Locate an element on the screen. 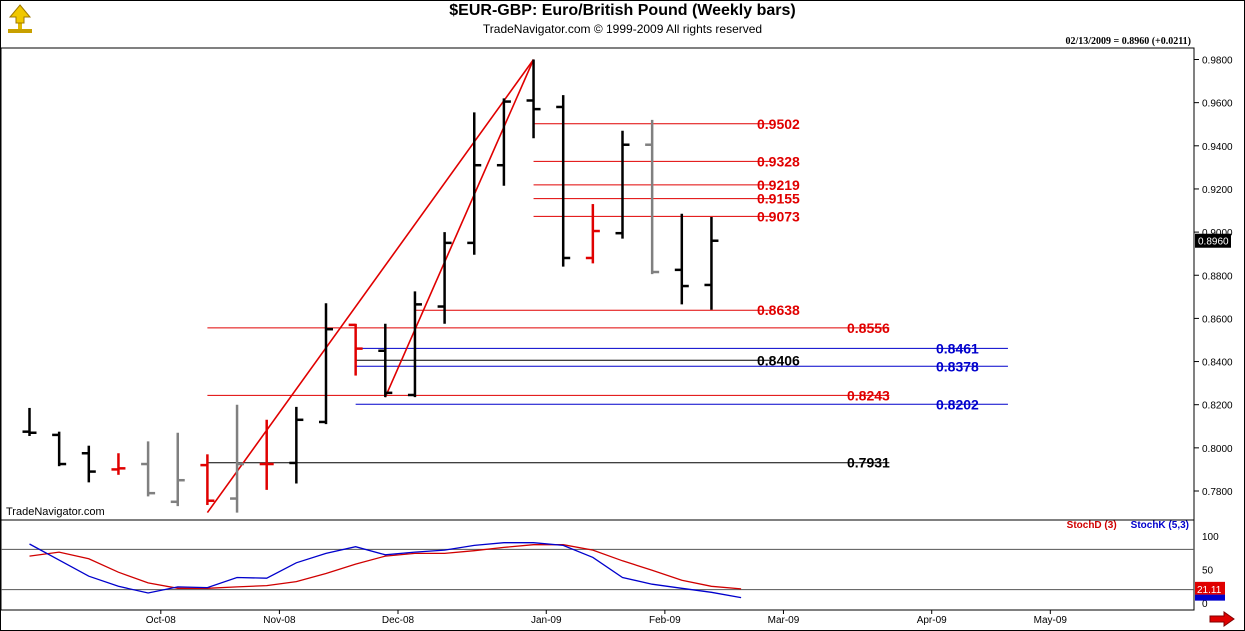 Image resolution: width=1245 pixels, height=631 pixels. fib-level-label: 0.8243 is located at coordinates (868, 395).